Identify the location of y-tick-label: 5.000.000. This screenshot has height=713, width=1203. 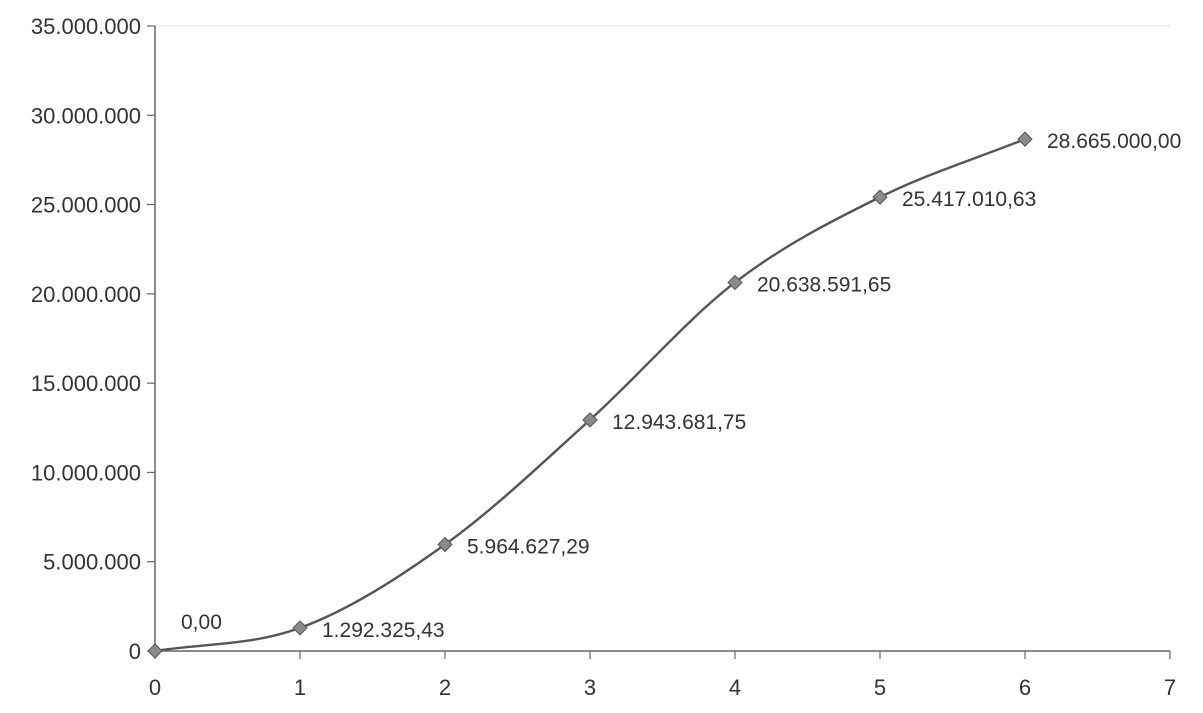
(92, 562).